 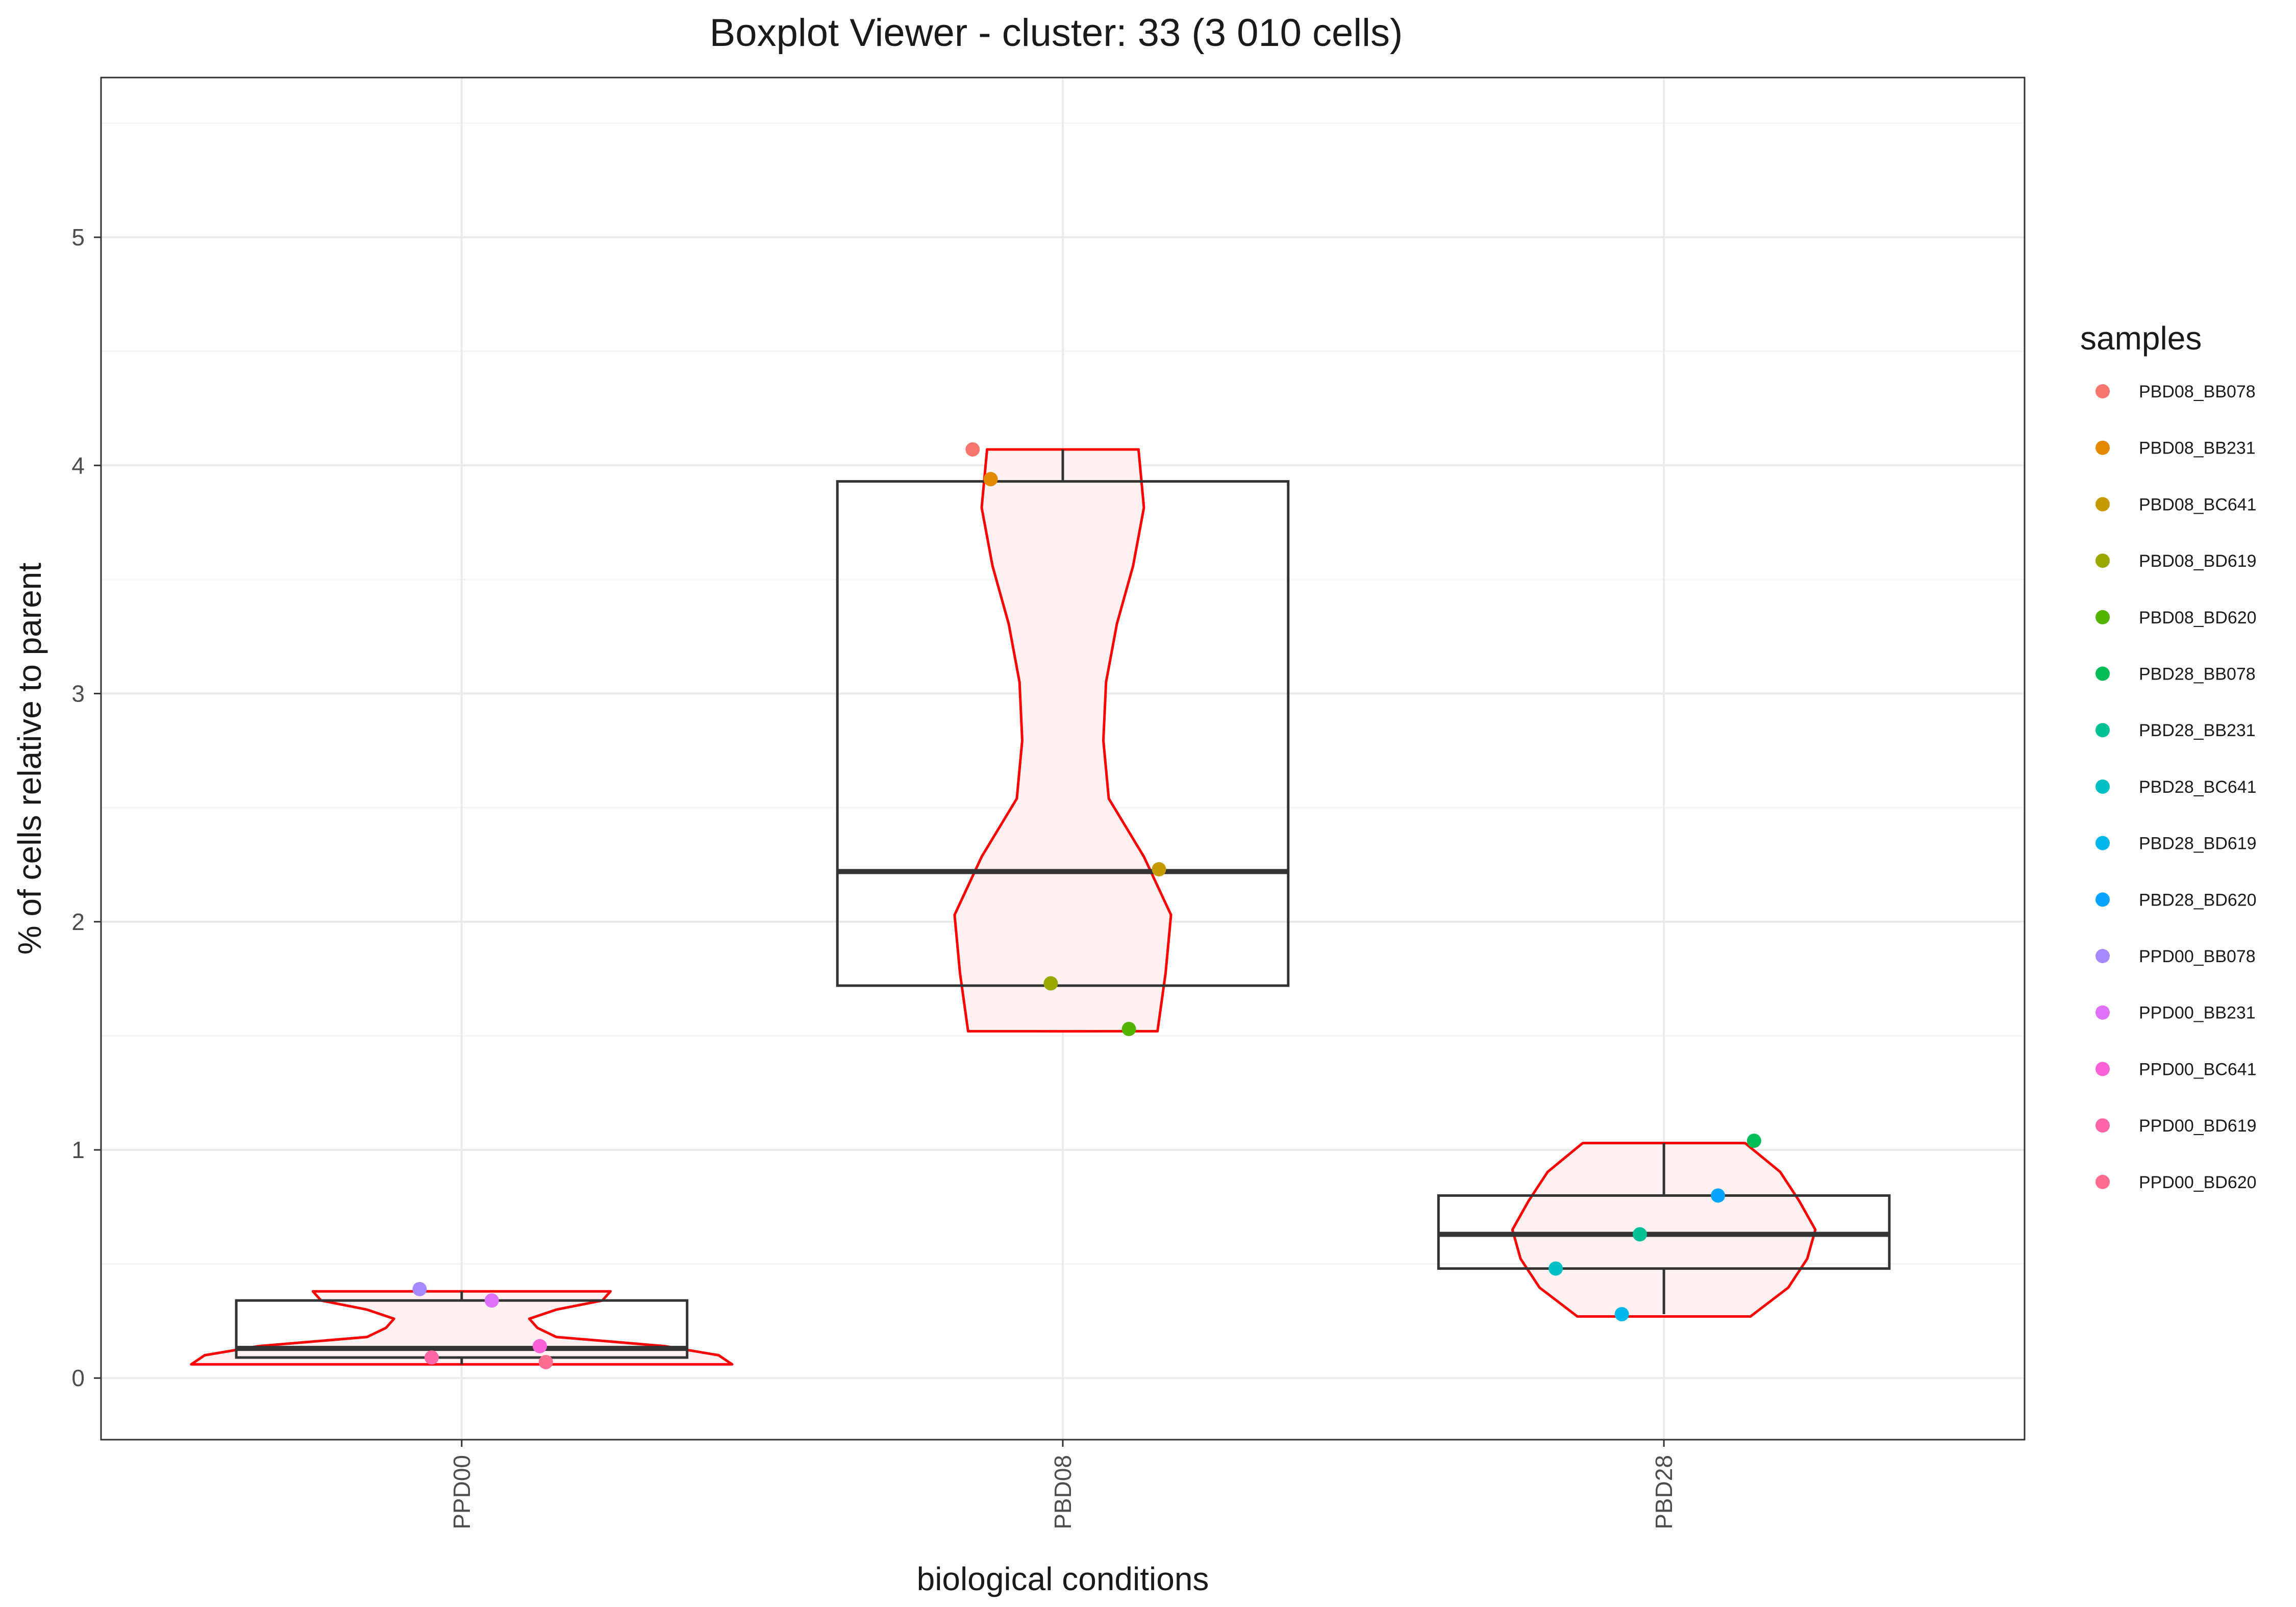 What do you see at coordinates (2198, 787) in the screenshot?
I see `legend-label: PBD28_BC641` at bounding box center [2198, 787].